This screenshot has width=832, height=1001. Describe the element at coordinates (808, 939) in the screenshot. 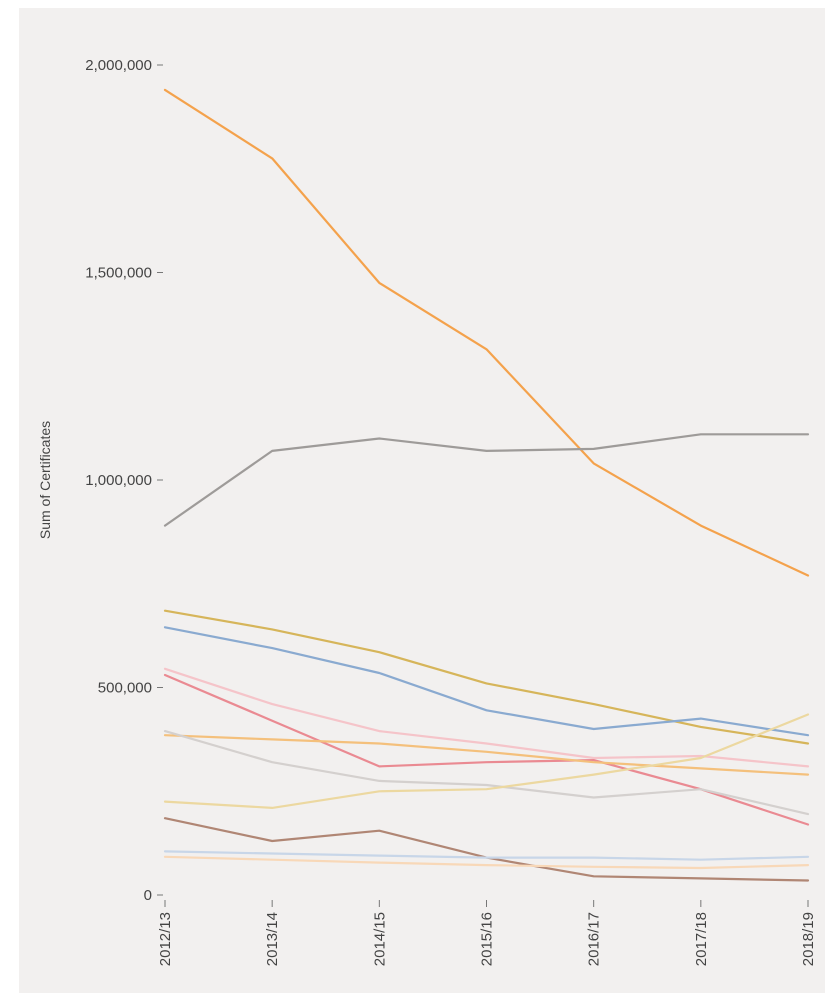

I see `x-tick-label: 2018/19` at that location.